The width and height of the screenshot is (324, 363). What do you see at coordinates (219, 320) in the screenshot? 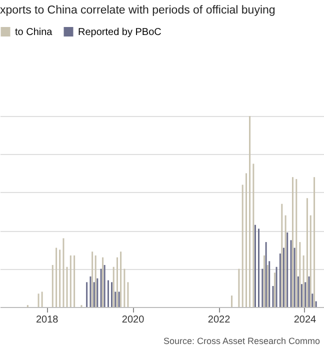
I see `x-tick-label: 2022` at bounding box center [219, 320].